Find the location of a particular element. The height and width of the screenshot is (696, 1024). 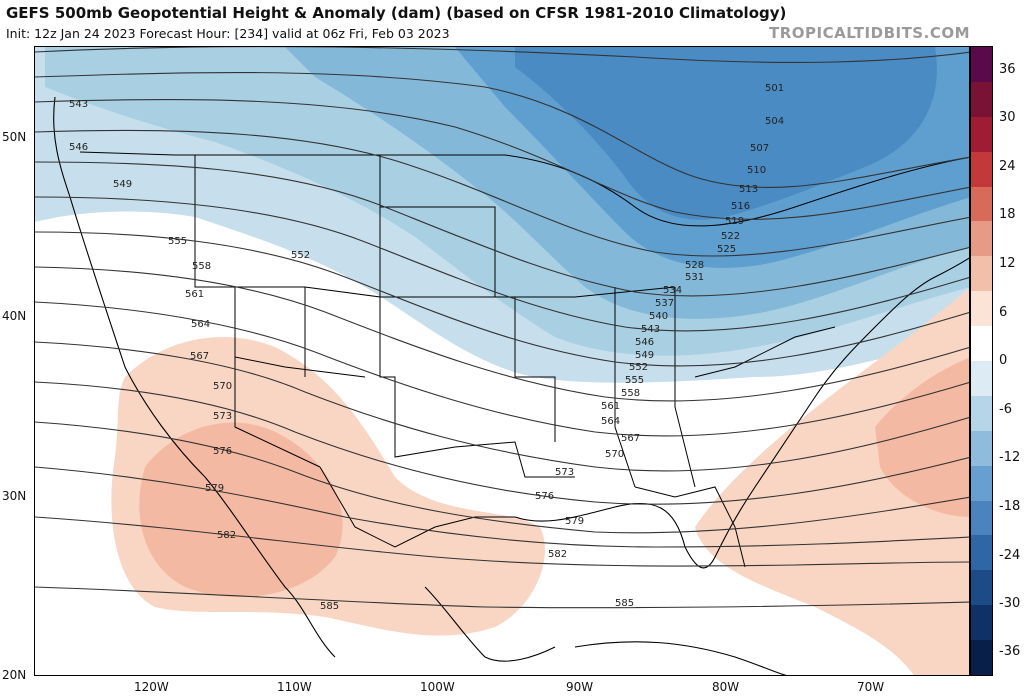

colorbar-label: 0 is located at coordinates (1003, 360).